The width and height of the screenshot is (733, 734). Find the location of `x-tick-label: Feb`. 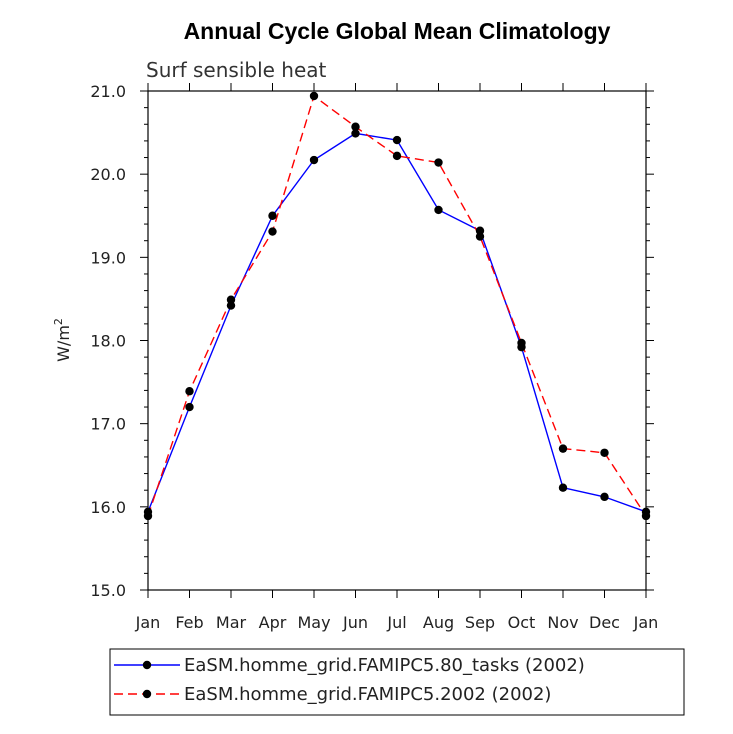

x-tick-label: Feb is located at coordinates (189, 622).